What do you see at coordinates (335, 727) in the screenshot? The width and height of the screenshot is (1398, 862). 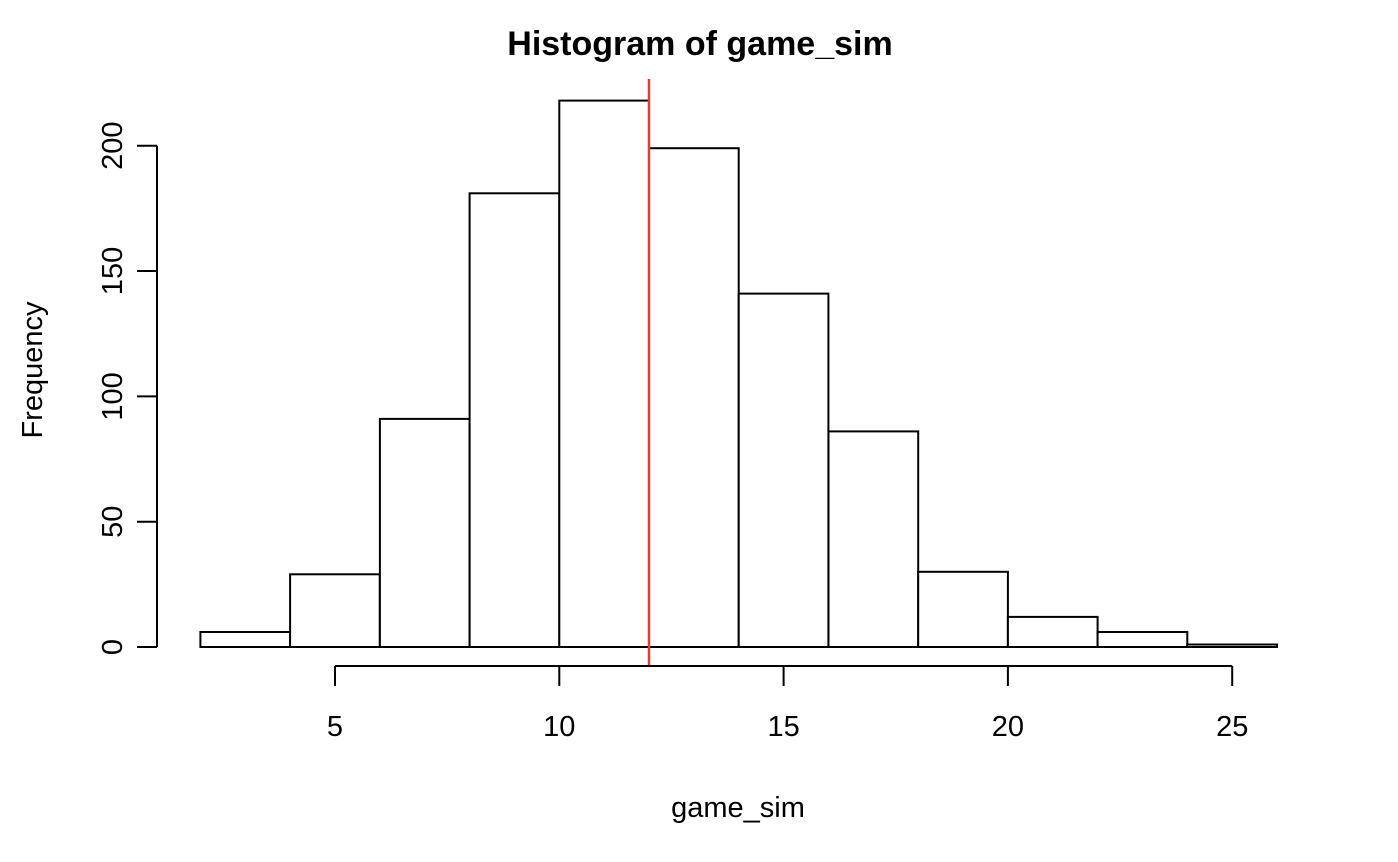 I see `x-tick-label: 5` at bounding box center [335, 727].